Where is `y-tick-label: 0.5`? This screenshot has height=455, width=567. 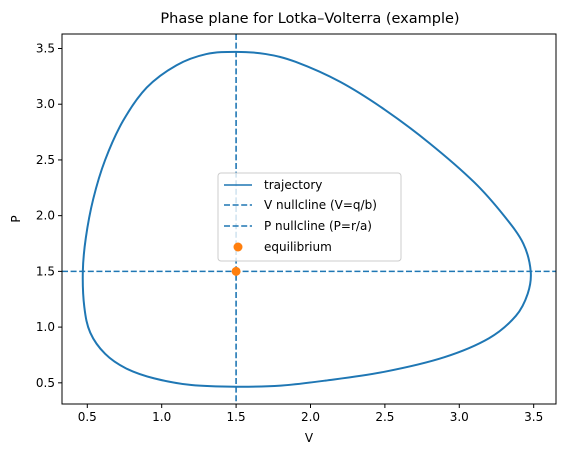
y-tick-label: 0.5 is located at coordinates (45, 383).